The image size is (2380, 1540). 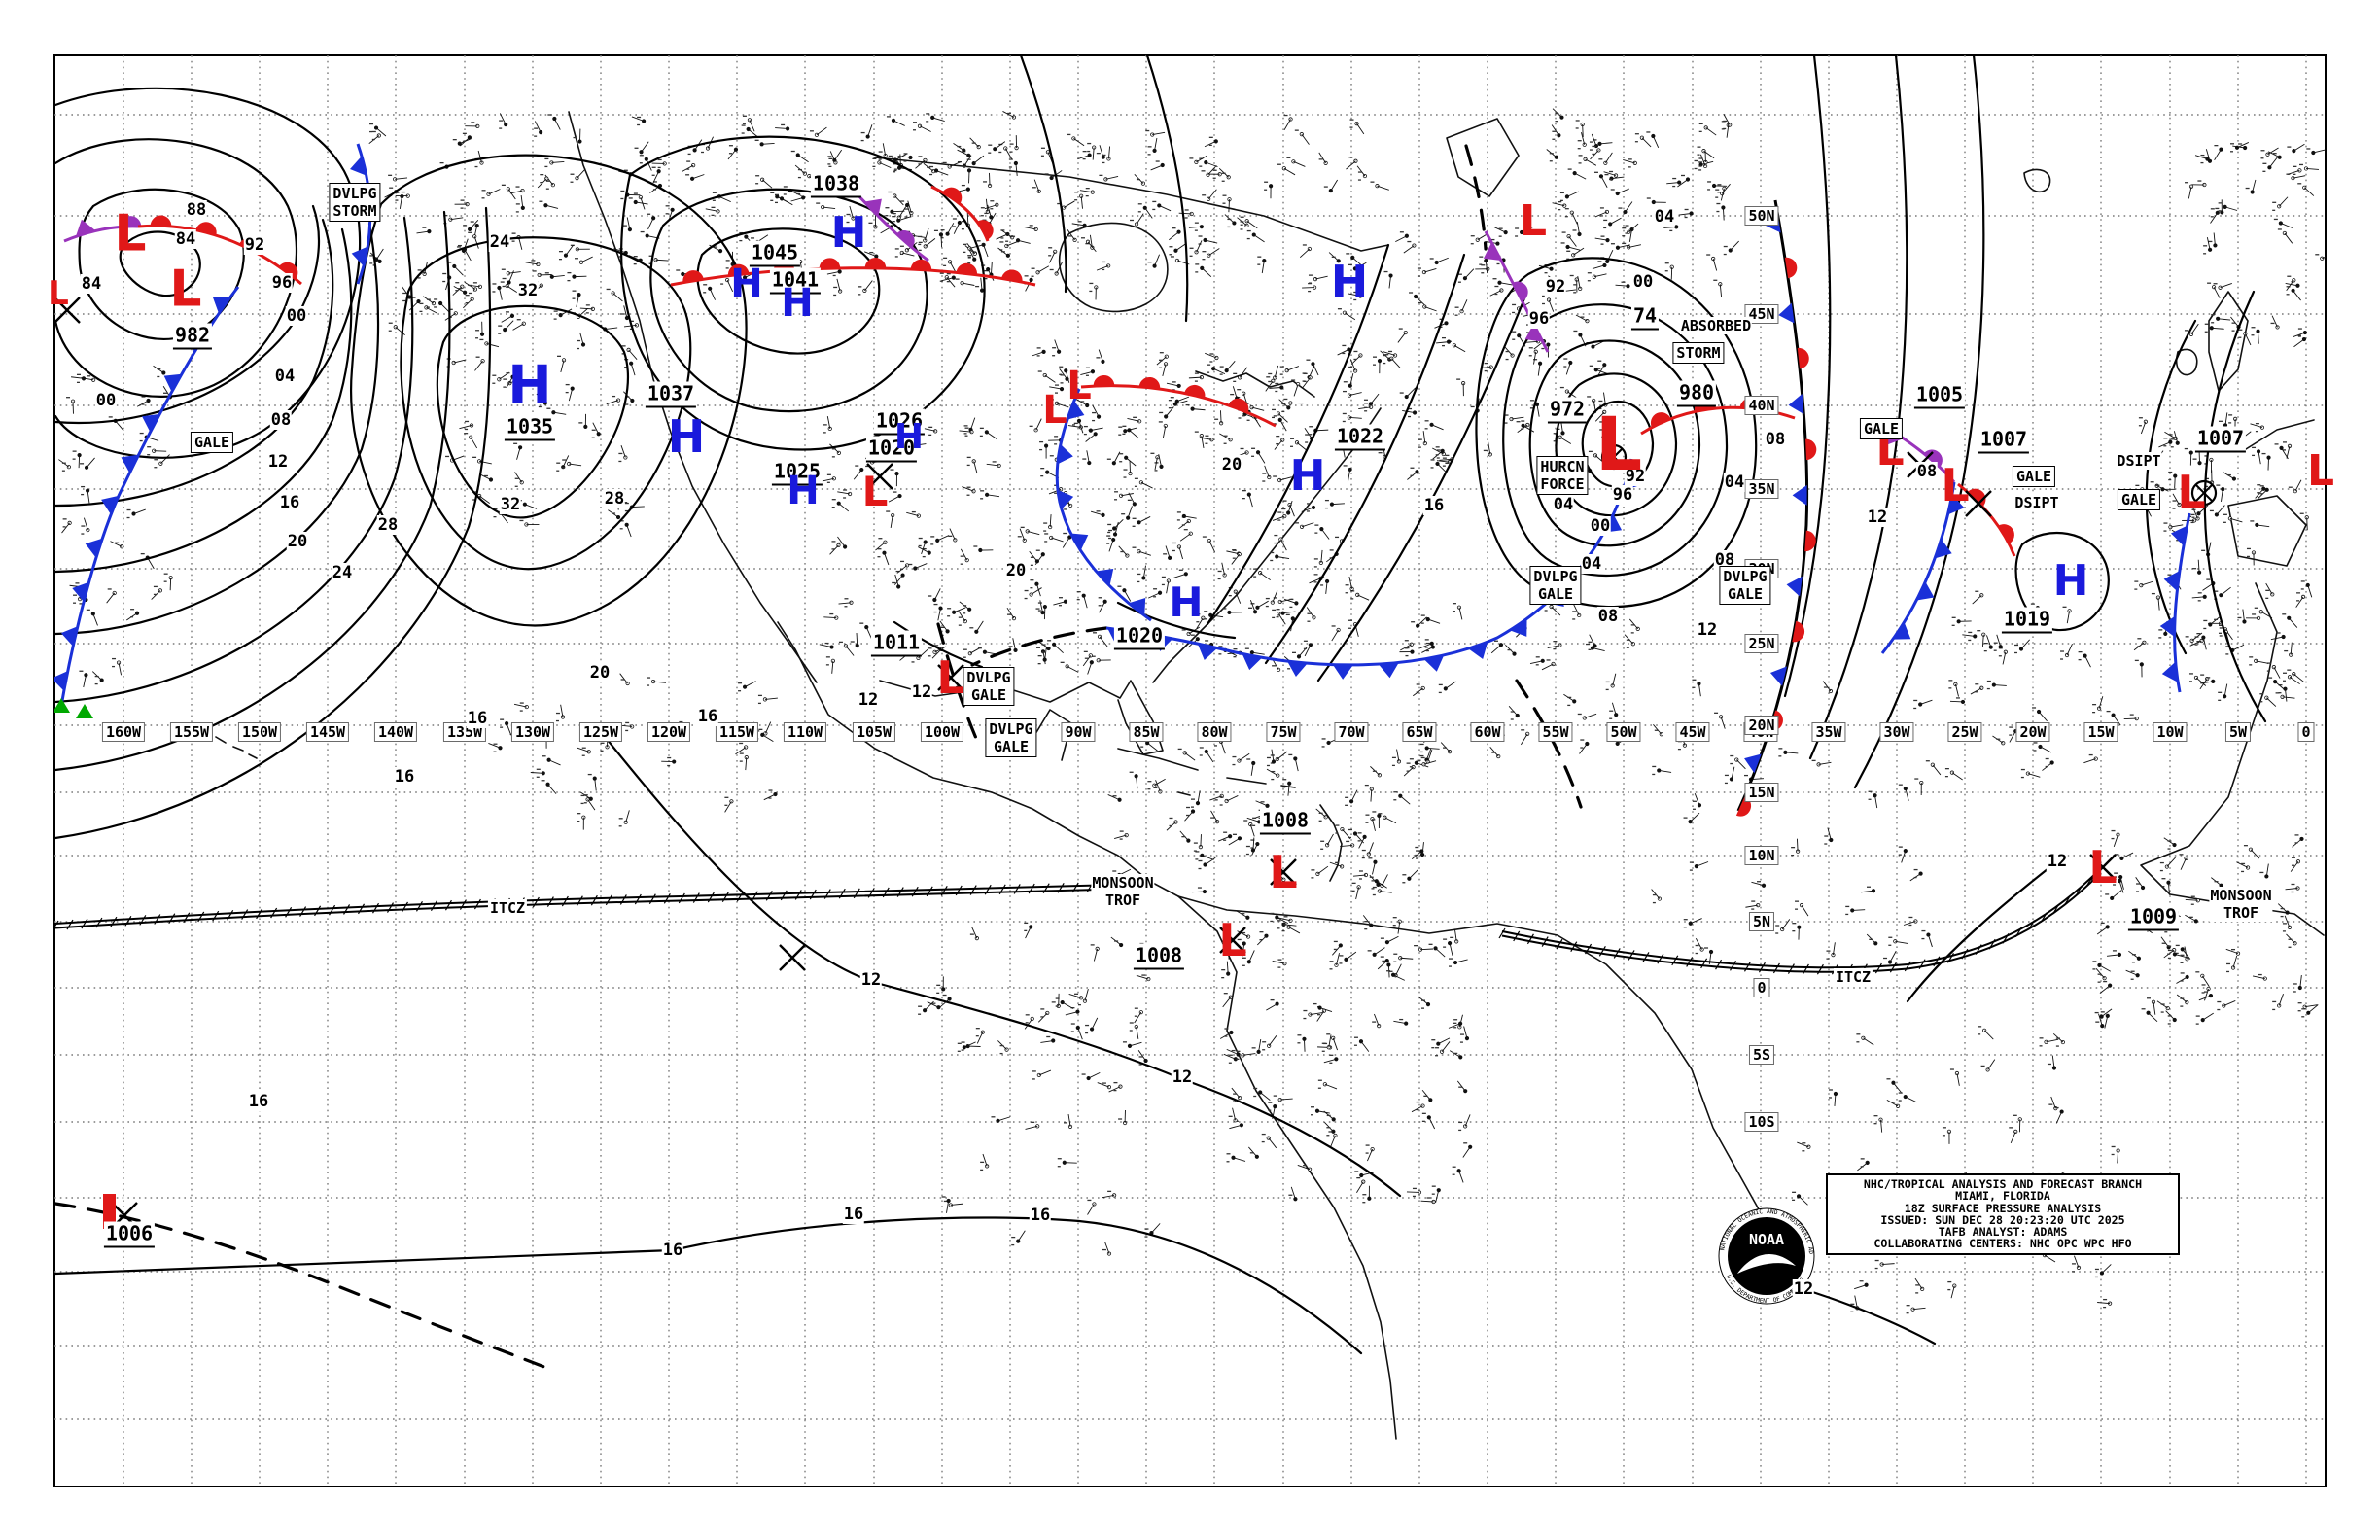 I want to click on longitude-label: 85W, so click(x=1146, y=732).